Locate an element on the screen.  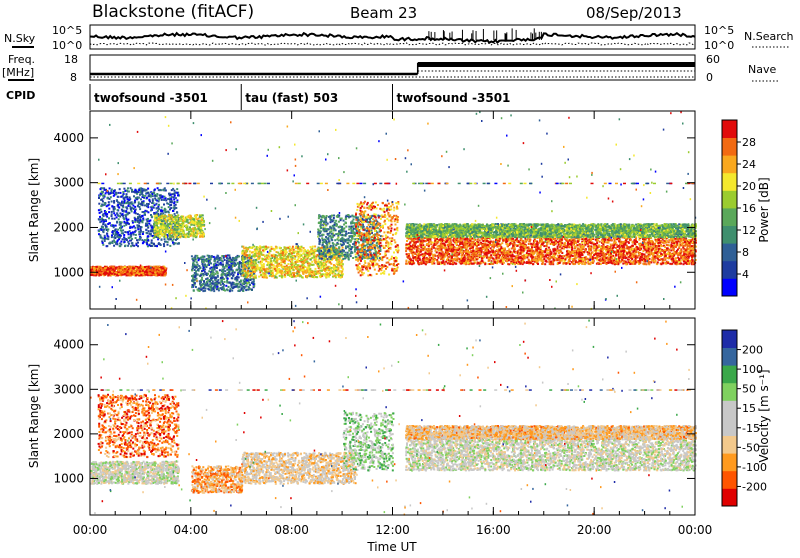
cpid-segment-label: twofsound -3501 is located at coordinates (151, 98).